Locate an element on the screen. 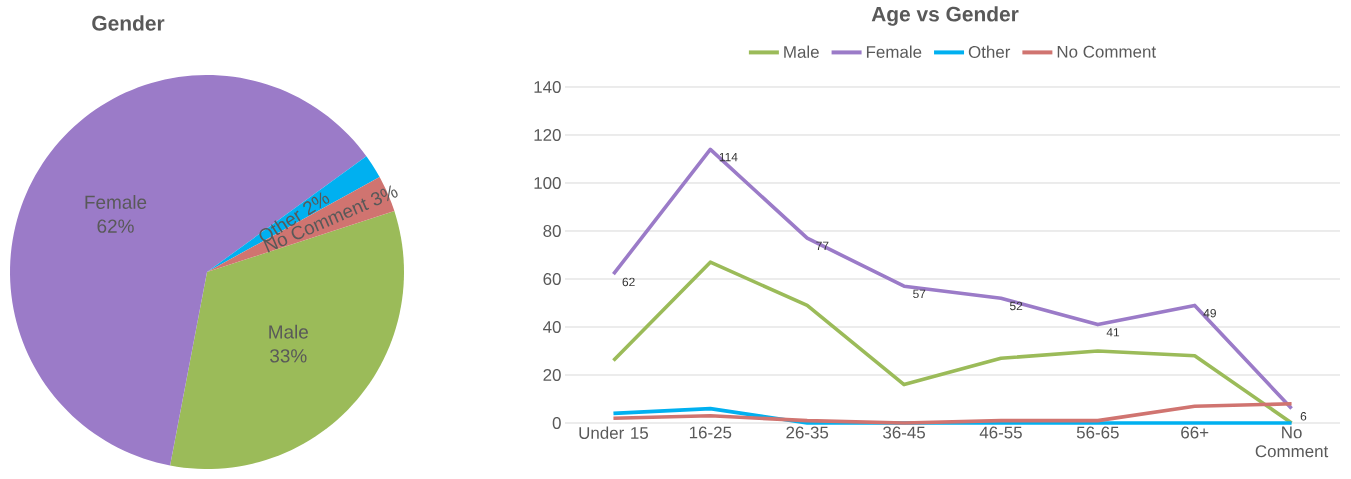 This screenshot has height=479, width=1351. data-label: 57 is located at coordinates (919, 294).